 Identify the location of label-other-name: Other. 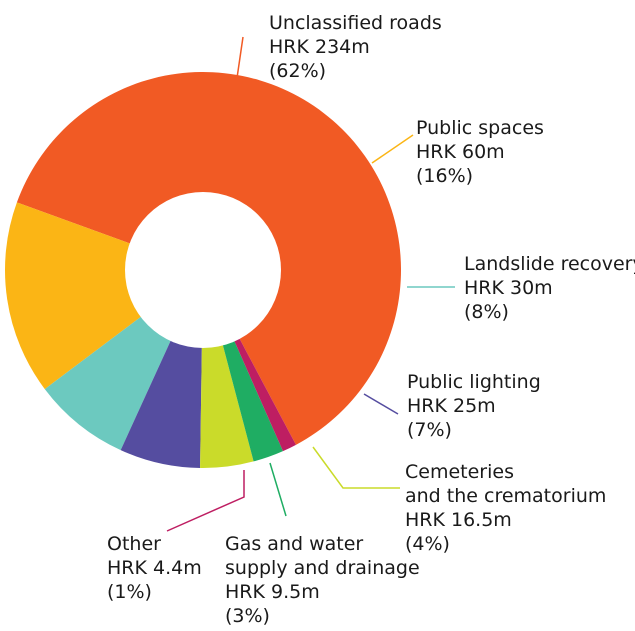
(134, 544).